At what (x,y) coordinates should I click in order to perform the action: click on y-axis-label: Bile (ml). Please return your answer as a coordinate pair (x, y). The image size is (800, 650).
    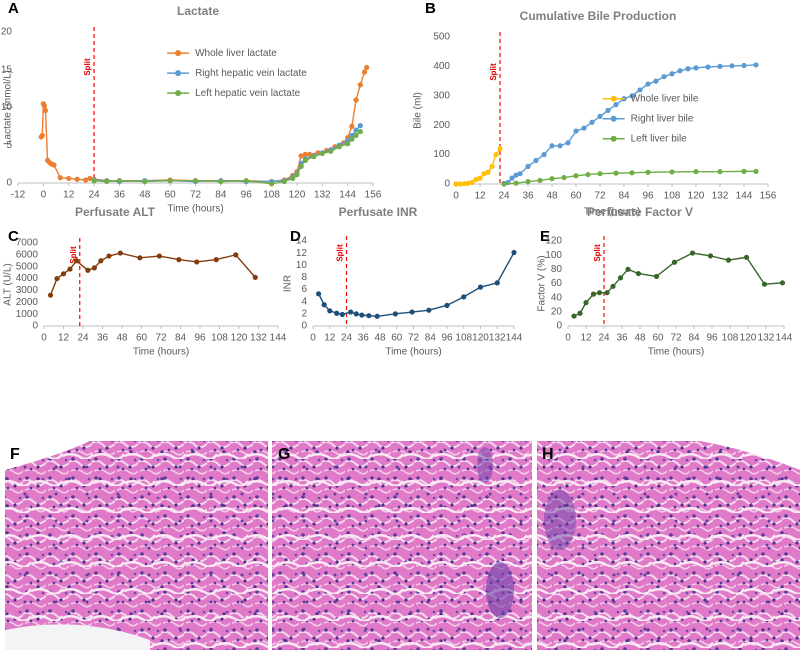
    Looking at the image, I should click on (418, 110).